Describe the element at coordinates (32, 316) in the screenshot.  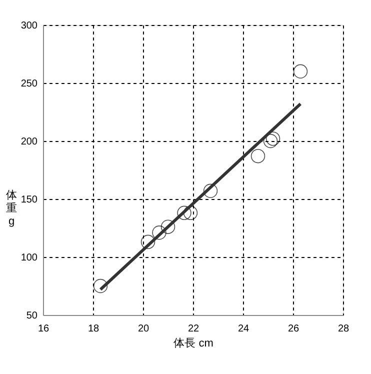
I see `y-tick-label: 50` at that location.